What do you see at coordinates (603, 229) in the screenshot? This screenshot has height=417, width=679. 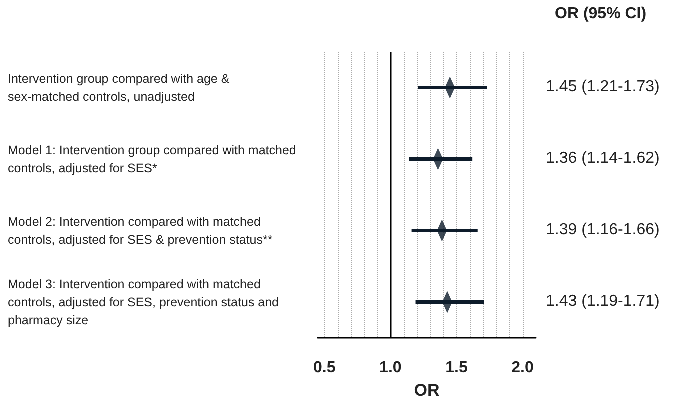 I see `data-label: 1.39 (1.16-1.66)` at bounding box center [603, 229].